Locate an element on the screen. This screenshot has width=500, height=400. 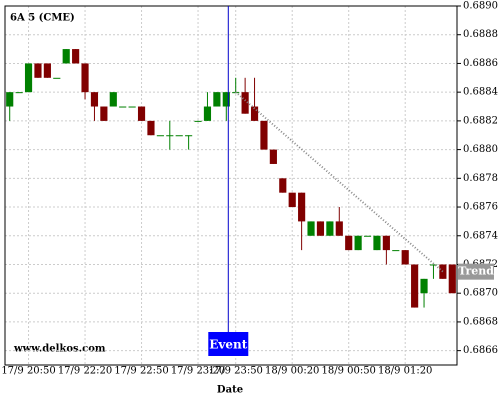
x-tick-label: 17/9 22:50 is located at coordinates (141, 371).